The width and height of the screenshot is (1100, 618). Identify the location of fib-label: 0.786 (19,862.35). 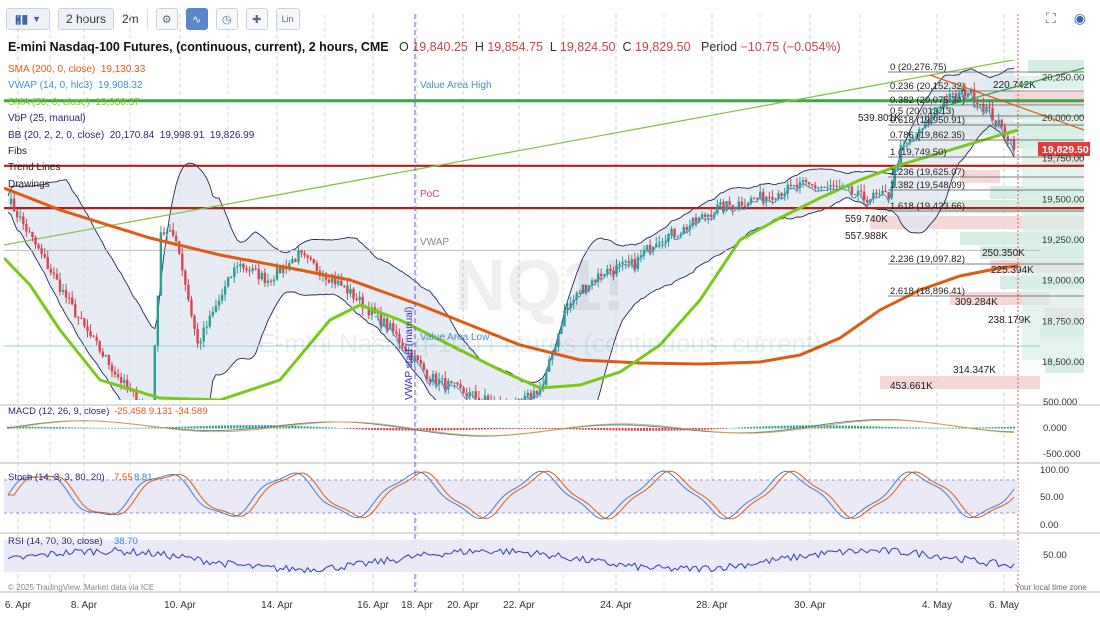
(927, 135).